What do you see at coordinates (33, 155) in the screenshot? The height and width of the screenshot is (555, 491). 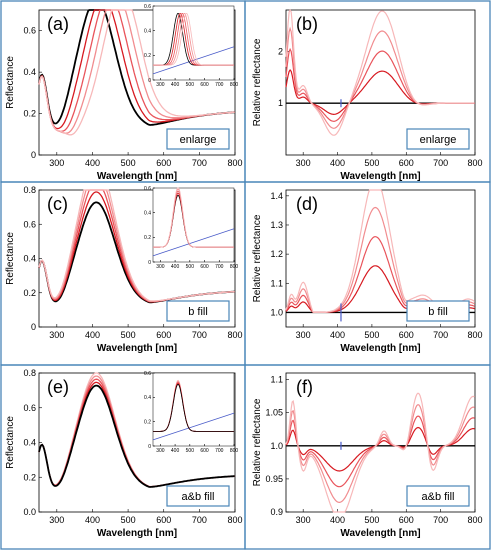 I see `panel-a-y-tick-label: 0` at bounding box center [33, 155].